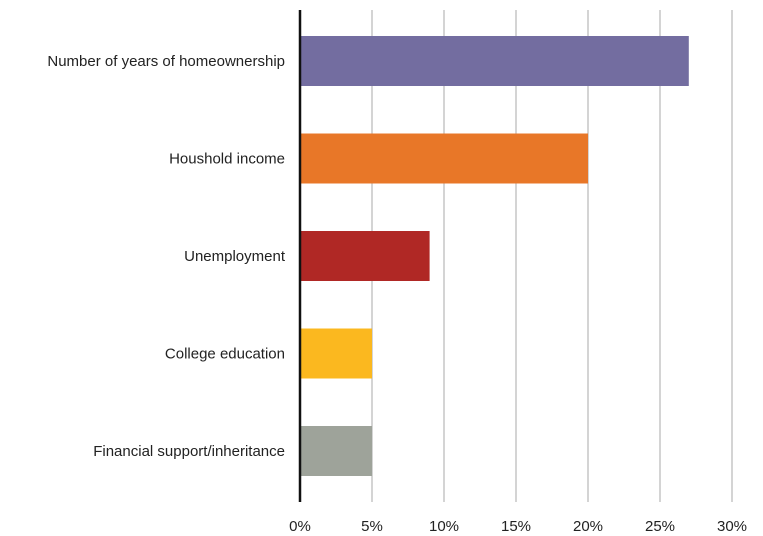  I want to click on x-tick-label-5: 5%, so click(372, 526).